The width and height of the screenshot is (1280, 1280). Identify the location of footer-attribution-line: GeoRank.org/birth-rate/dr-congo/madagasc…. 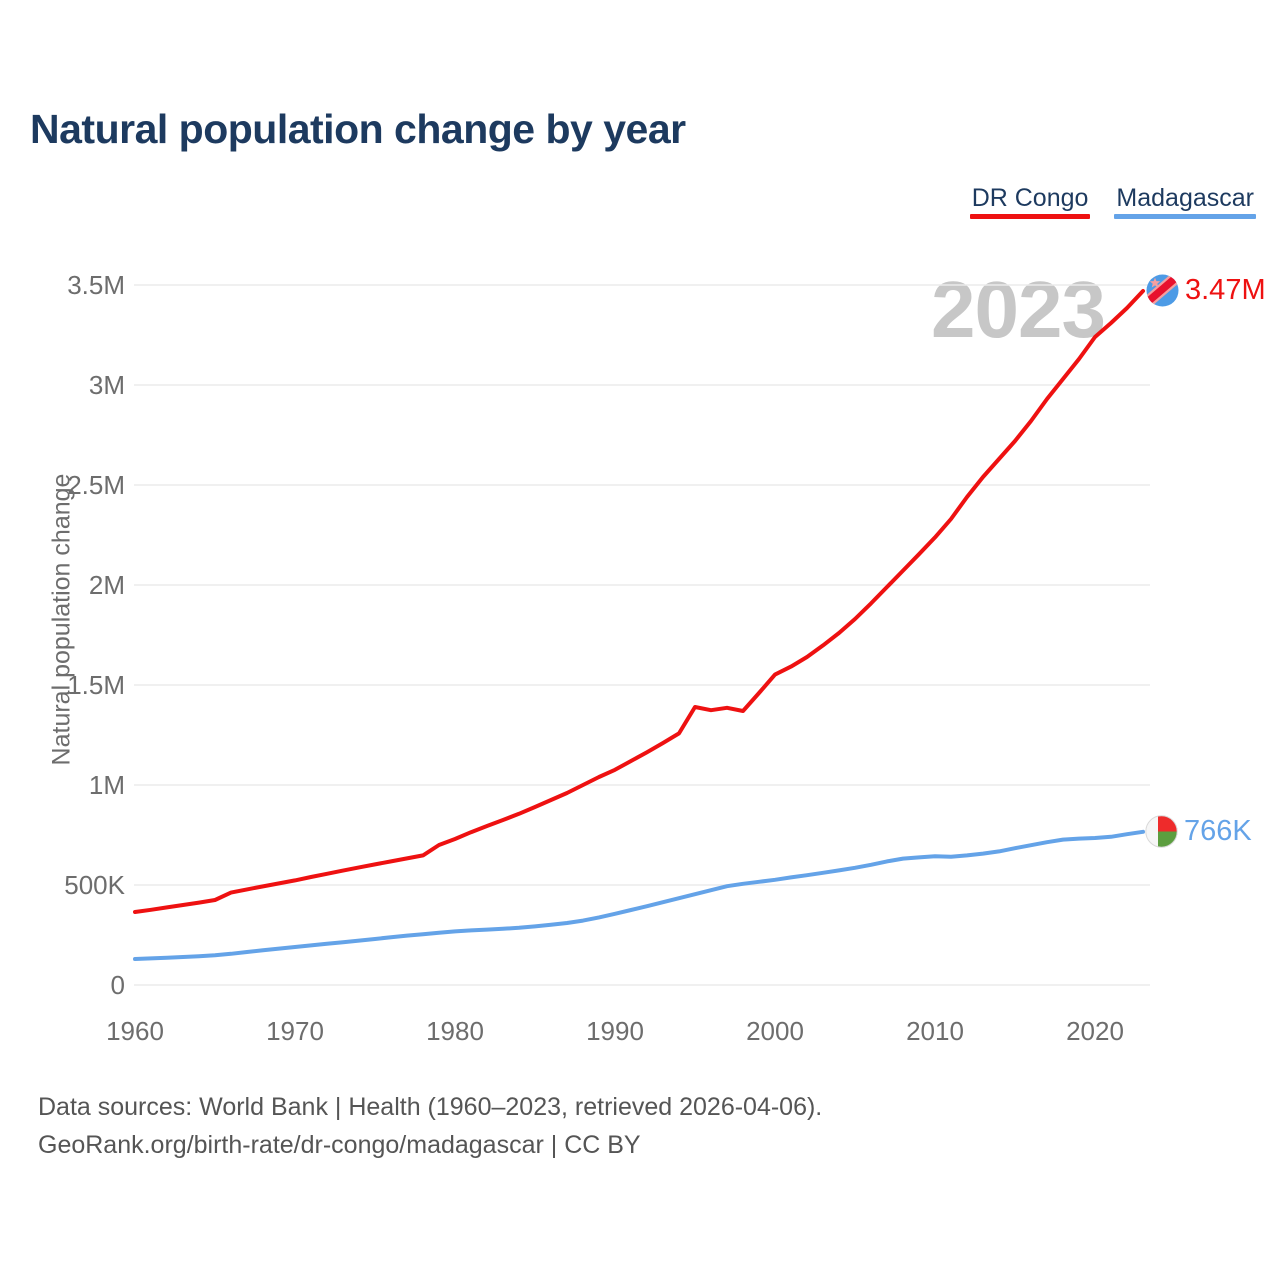
(339, 1145).